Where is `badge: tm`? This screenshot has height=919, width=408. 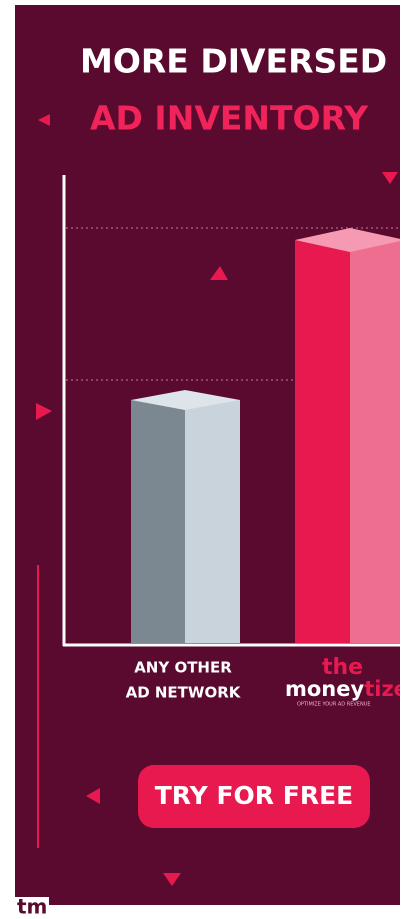 badge: tm is located at coordinates (32, 907).